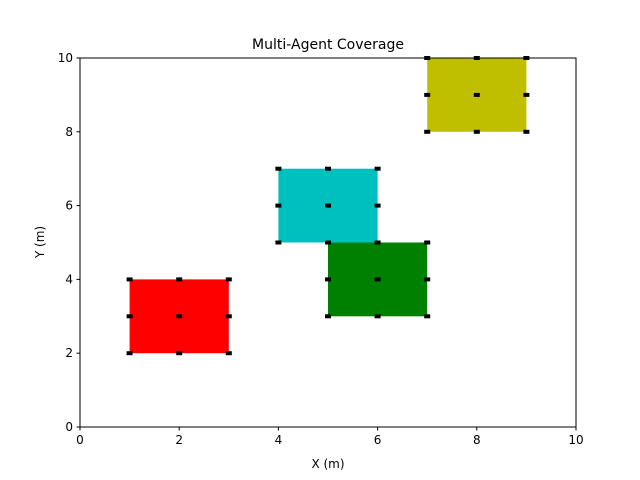  Describe the element at coordinates (69, 427) in the screenshot. I see `y-tick-label: 0` at that location.